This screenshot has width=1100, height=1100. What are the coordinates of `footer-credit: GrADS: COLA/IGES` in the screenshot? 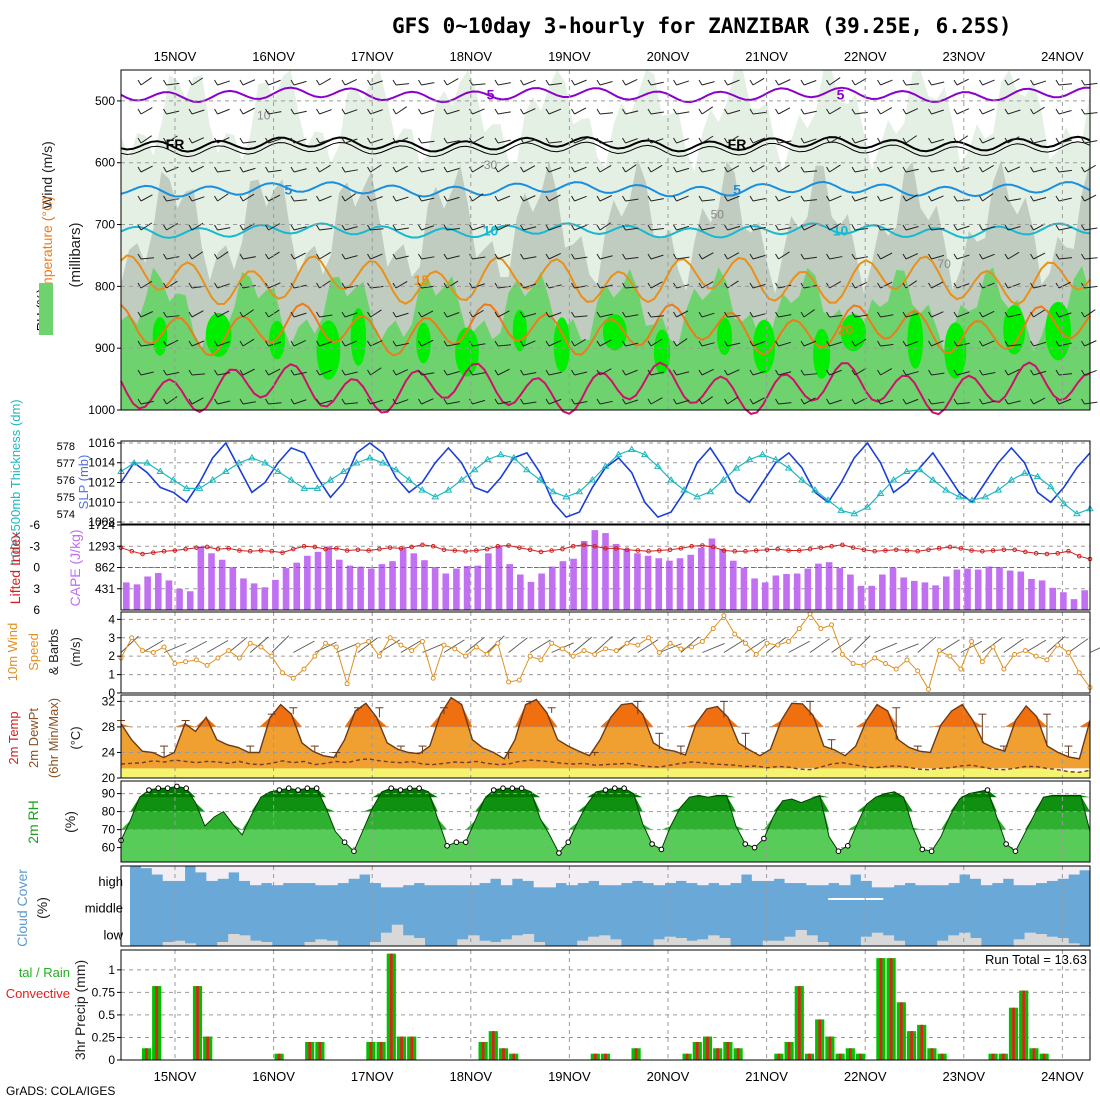 It's located at (60, 1091).